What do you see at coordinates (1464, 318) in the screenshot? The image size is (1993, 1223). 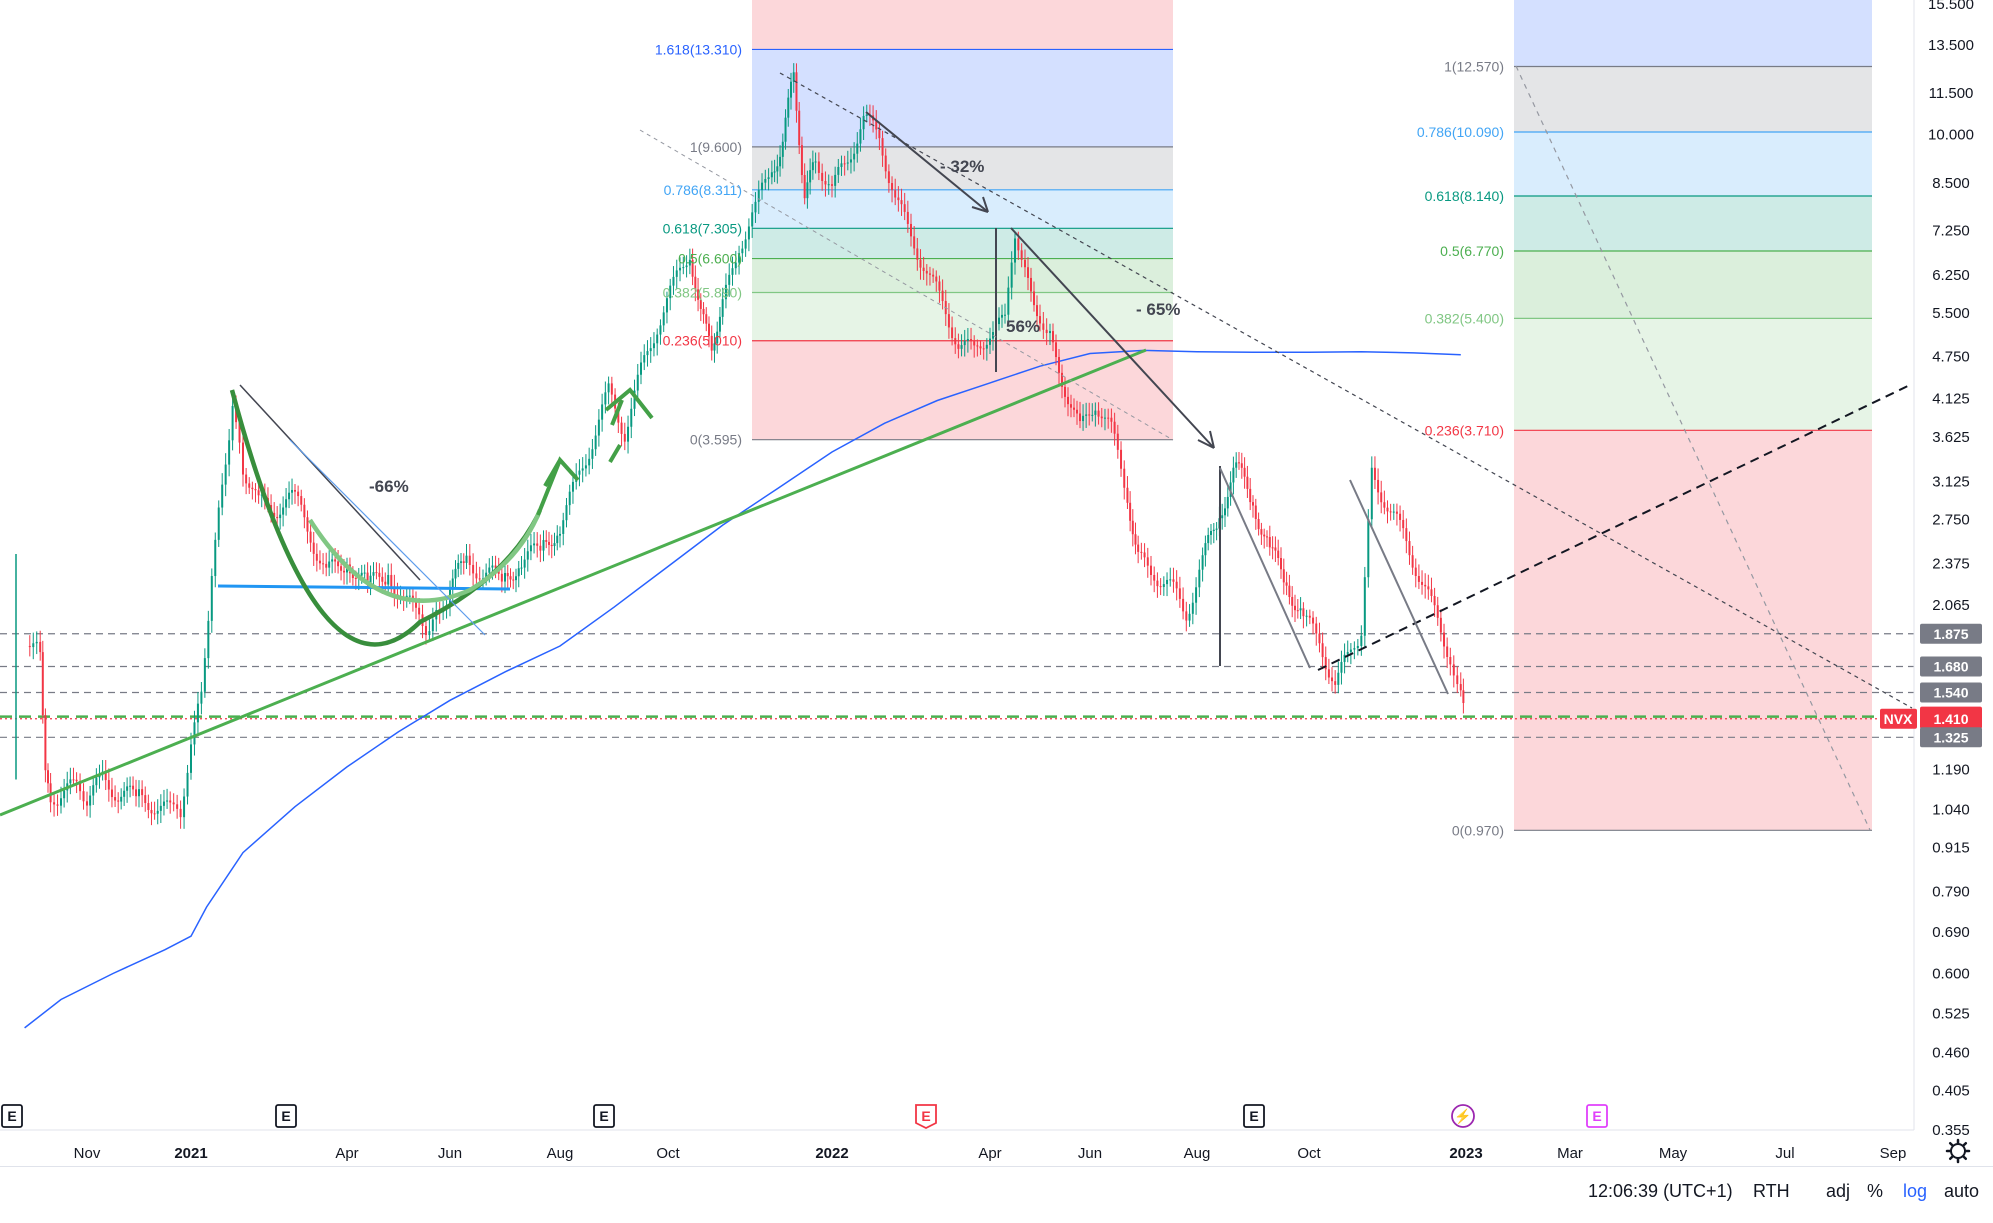 I see `fib2-level-label: 0.382(5.400)` at bounding box center [1464, 318].